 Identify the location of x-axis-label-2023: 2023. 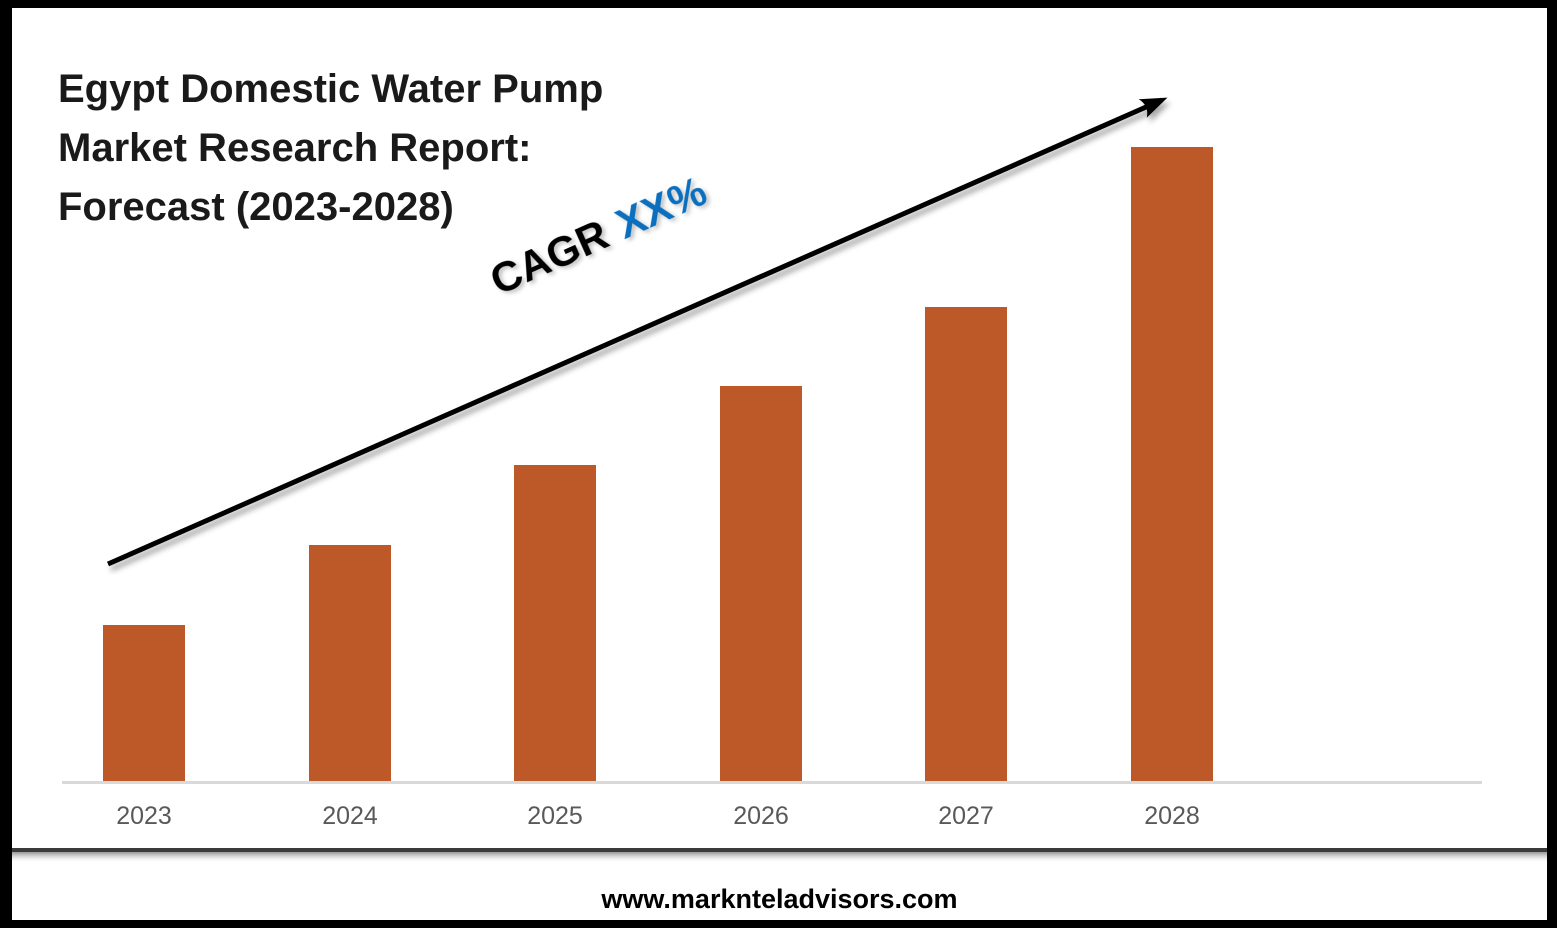
(144, 816).